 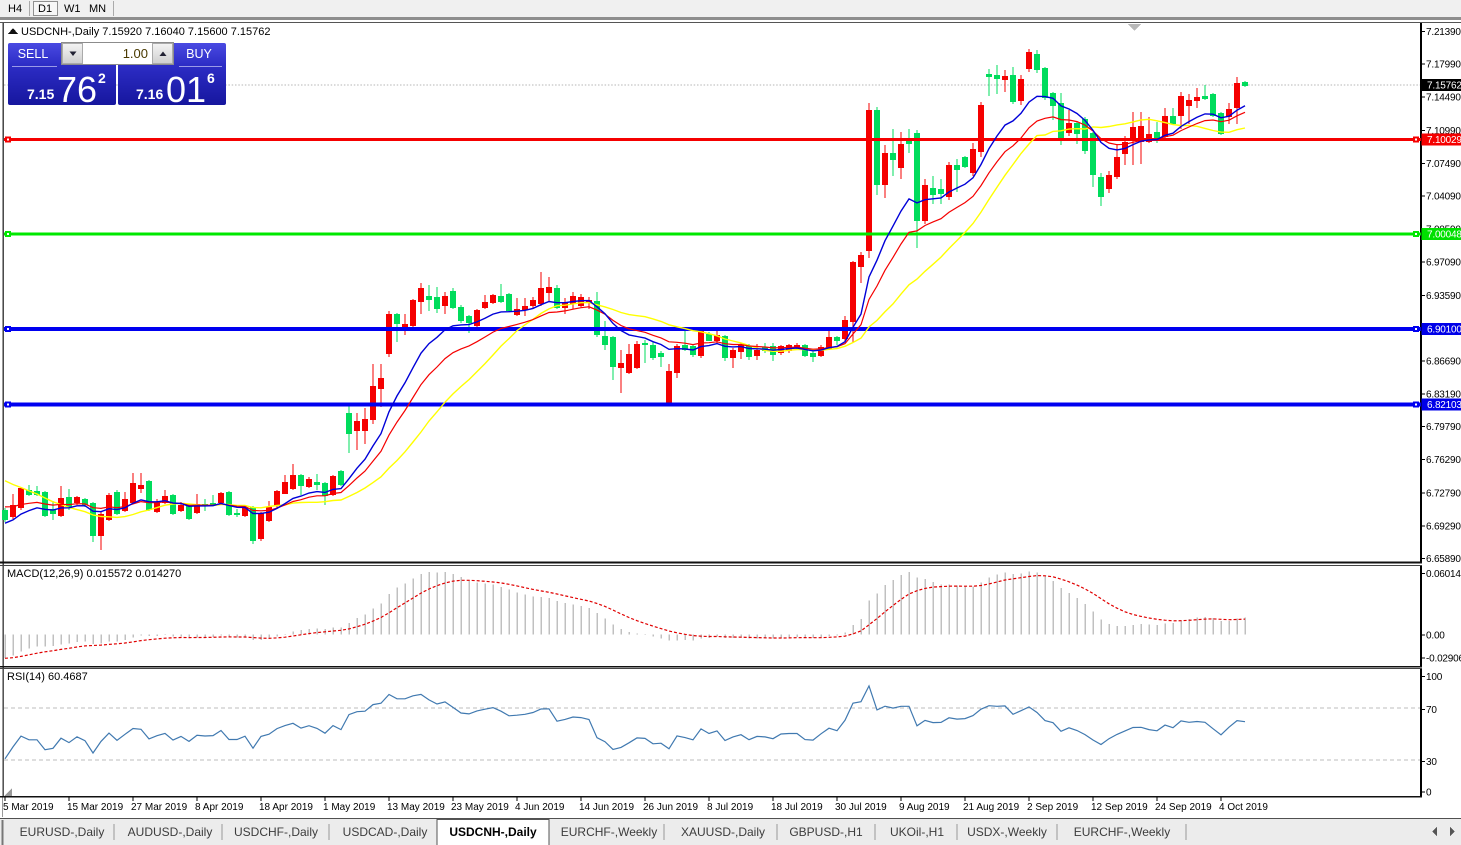 What do you see at coordinates (1444, 140) in the screenshot?
I see `svg-text: 7.10029` at bounding box center [1444, 140].